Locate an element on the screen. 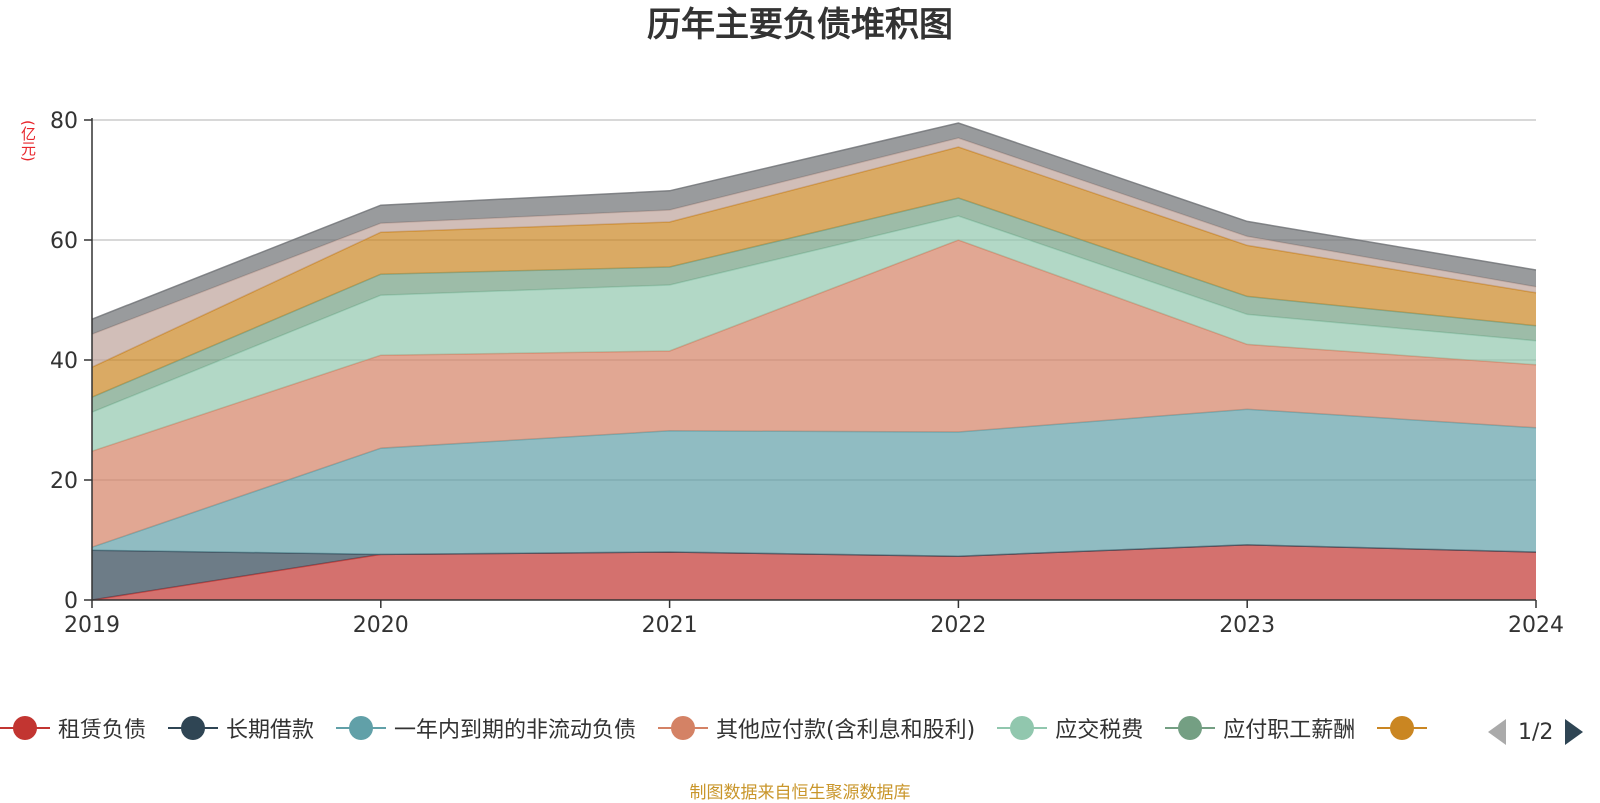  legend-label: 租赁负债 is located at coordinates (102, 730).